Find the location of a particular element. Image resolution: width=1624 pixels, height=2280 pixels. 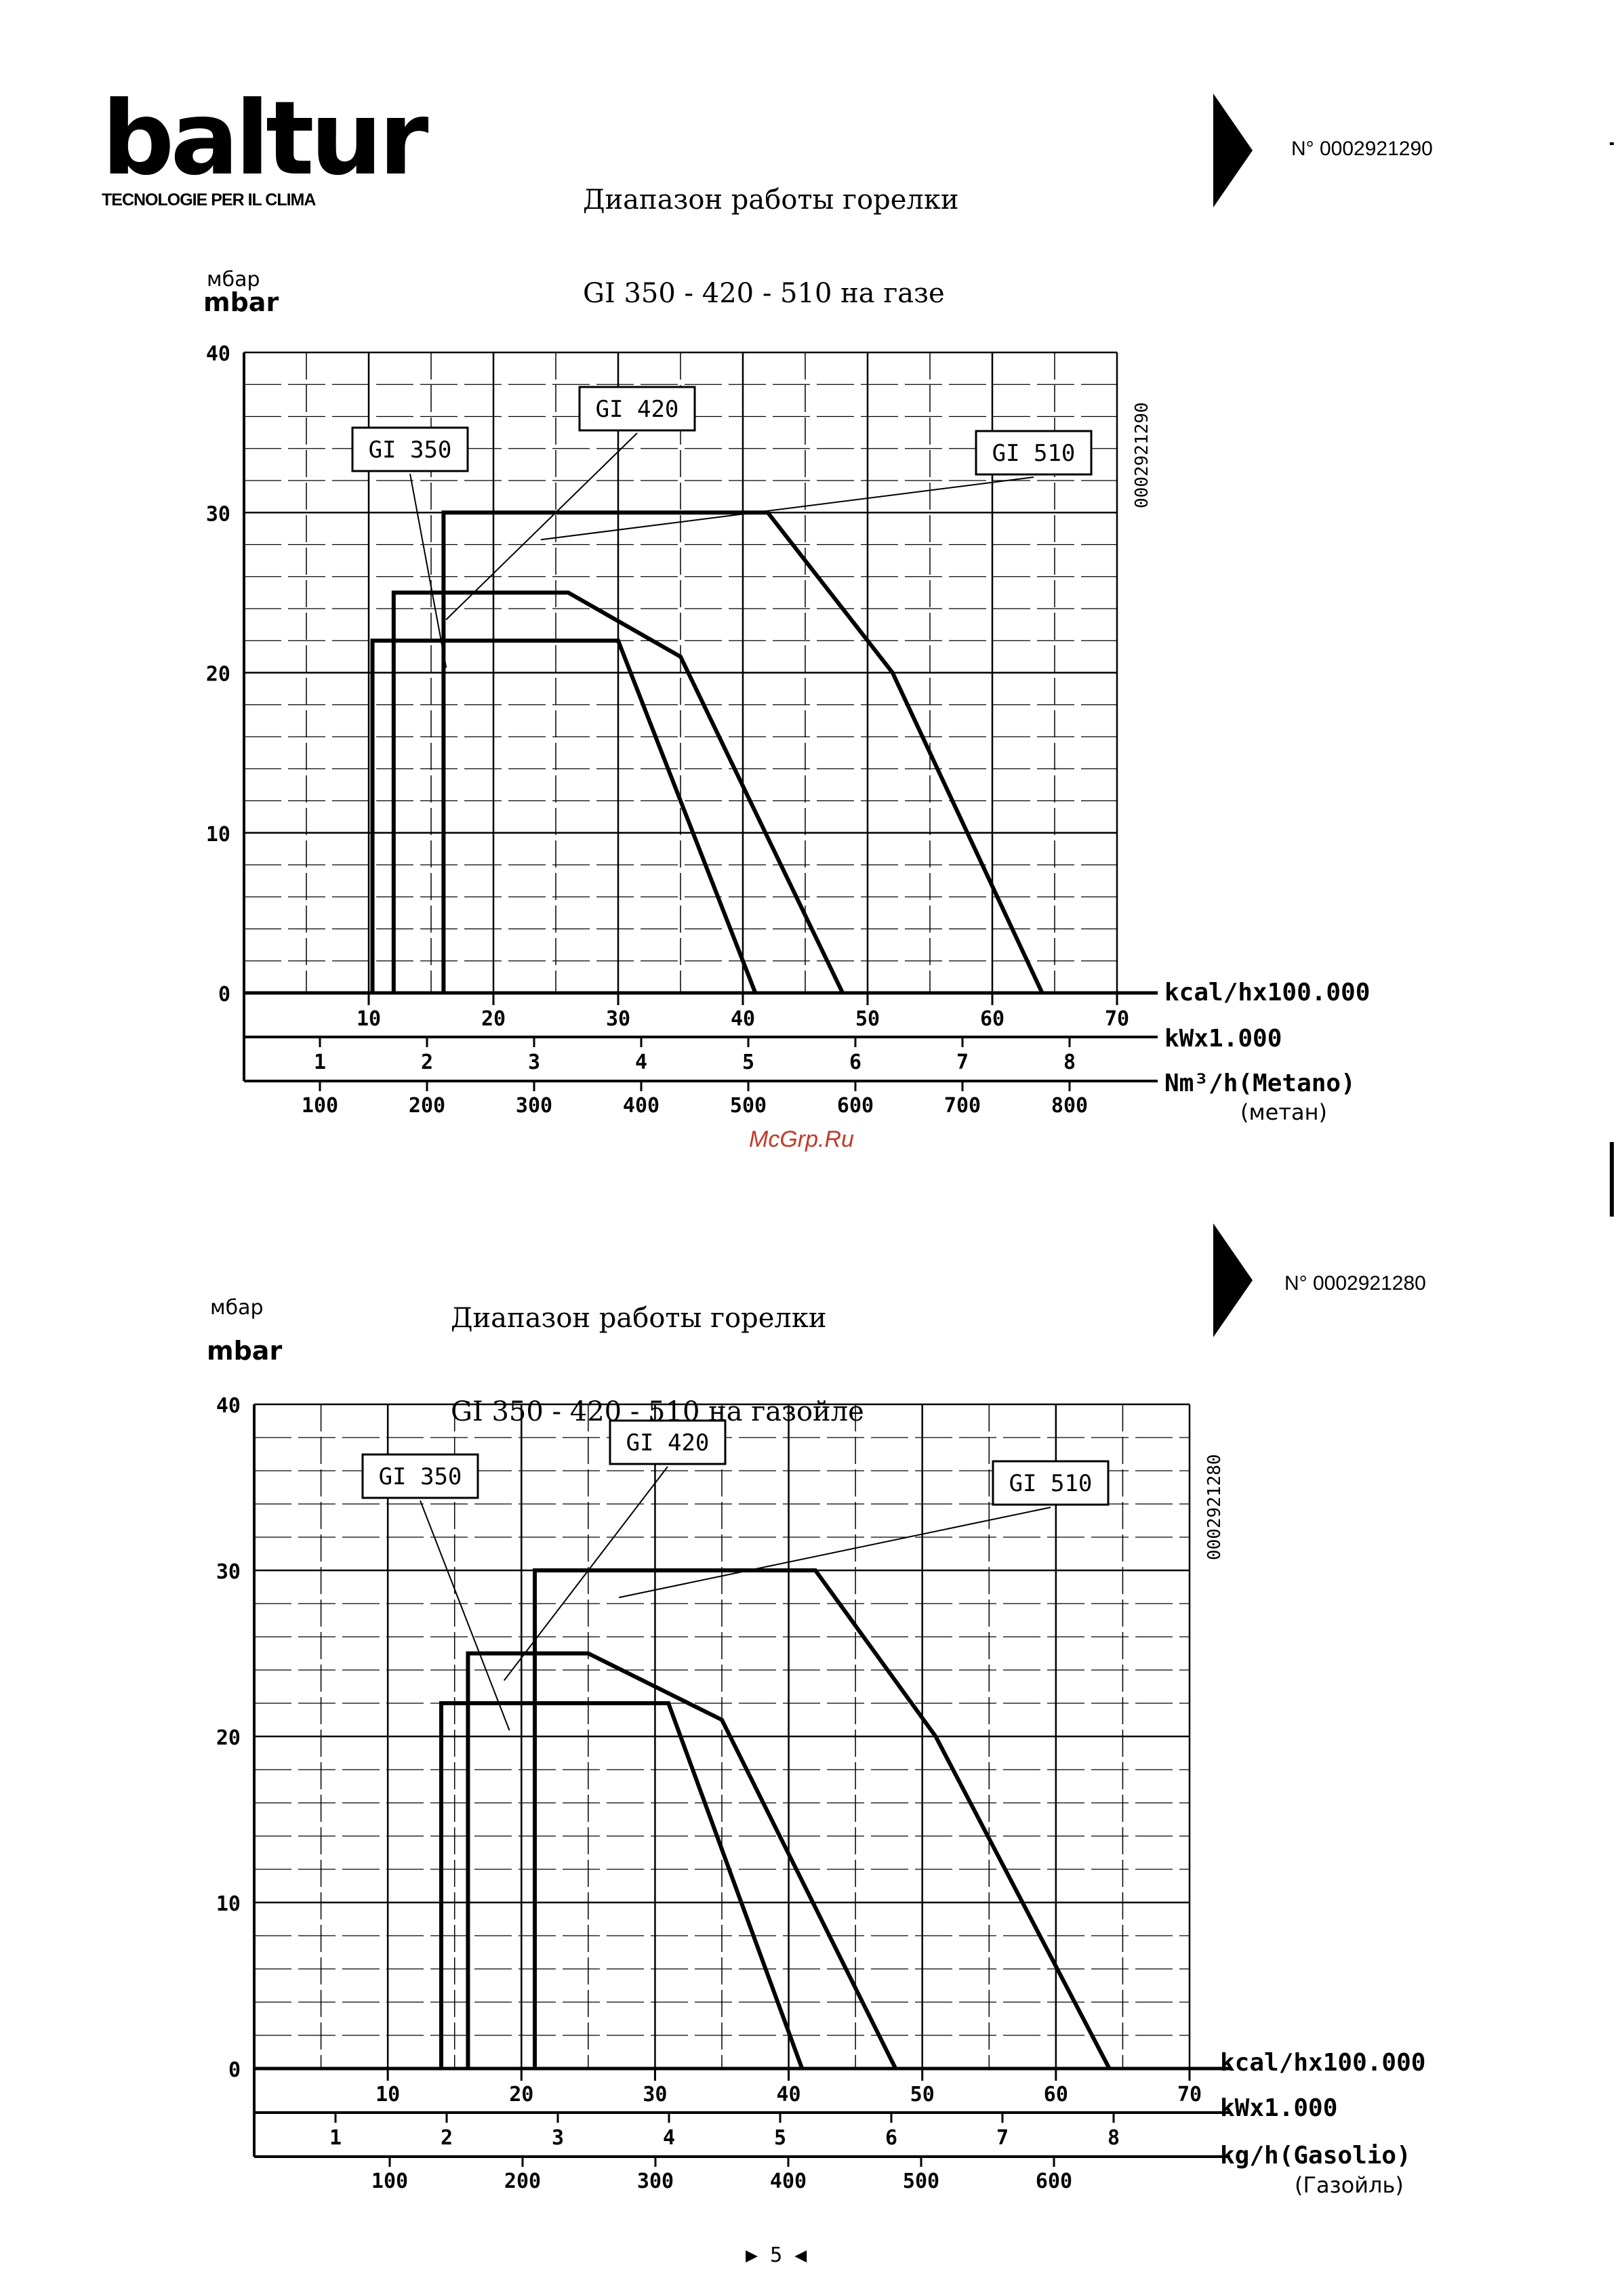

chart1-axis-label-kcal: kcal/hx100.000 is located at coordinates (1267, 992).